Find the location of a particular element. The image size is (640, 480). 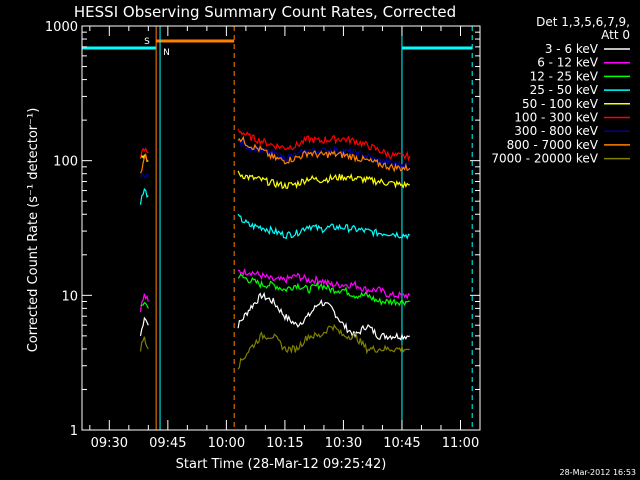

plot-timestamp: 28-Mar-2012 16:53 is located at coordinates (598, 472).